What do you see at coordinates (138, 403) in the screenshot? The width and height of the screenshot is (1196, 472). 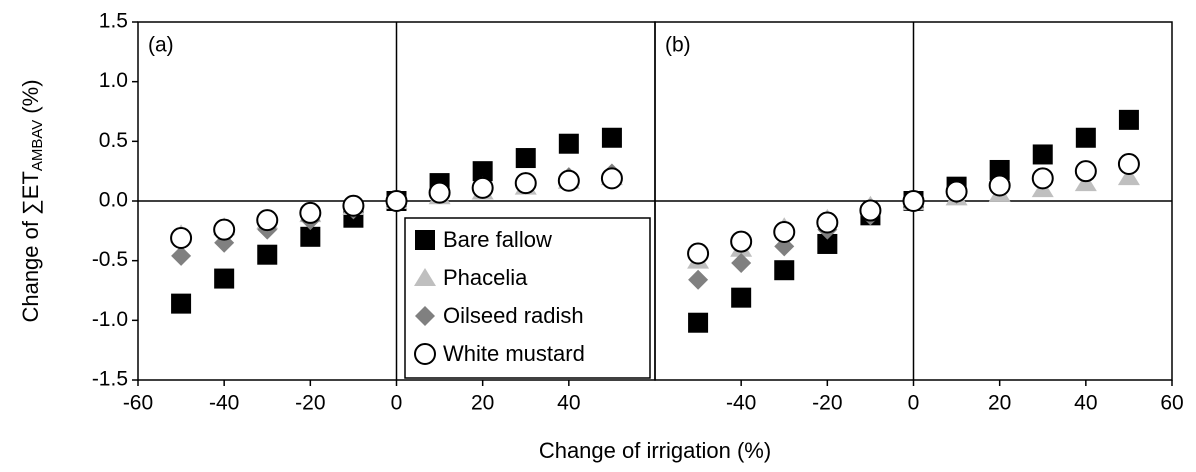 I see `x-tick-label: -60` at bounding box center [138, 403].